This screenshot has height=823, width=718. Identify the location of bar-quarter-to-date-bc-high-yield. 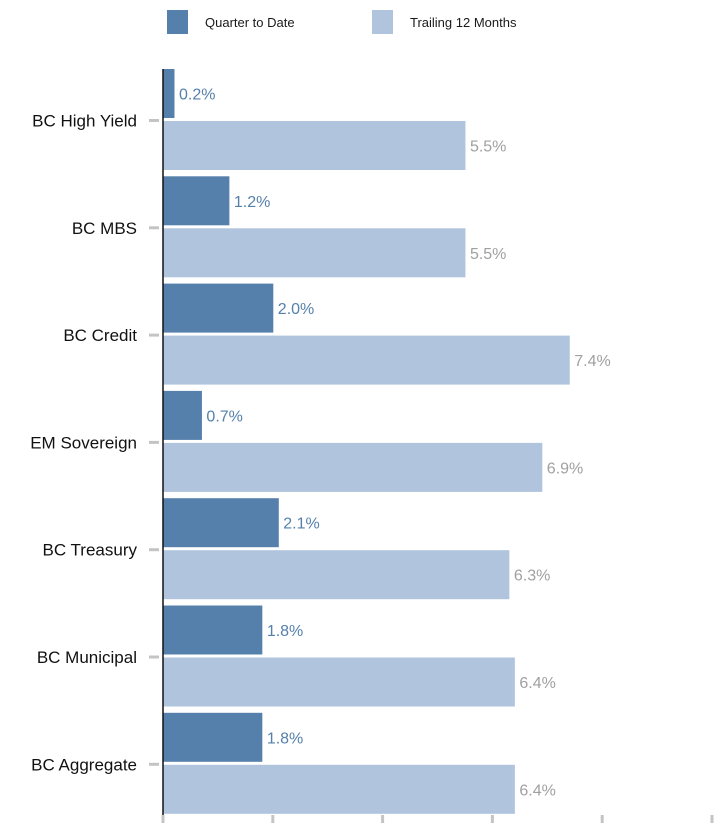
(169, 93).